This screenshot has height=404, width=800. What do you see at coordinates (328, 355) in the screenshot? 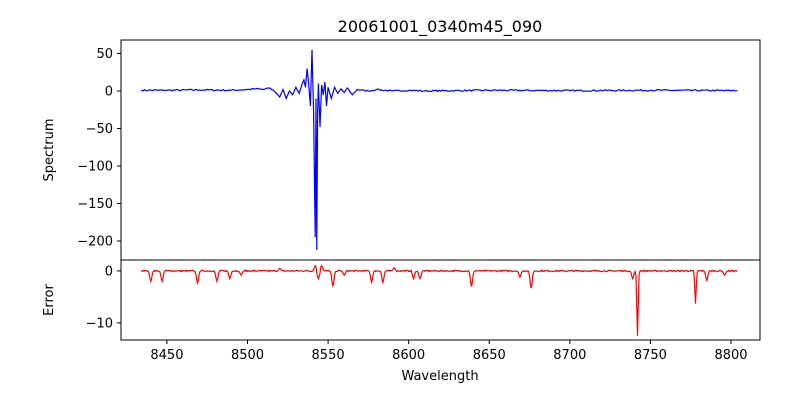
I see `x-tick-label: 8550` at bounding box center [328, 355].